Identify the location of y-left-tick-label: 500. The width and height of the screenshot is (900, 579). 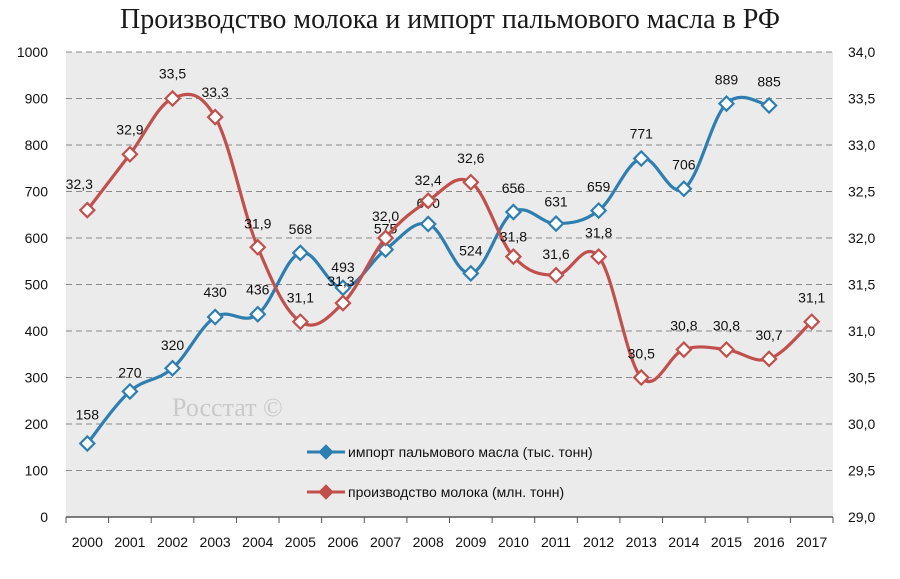
(37, 285).